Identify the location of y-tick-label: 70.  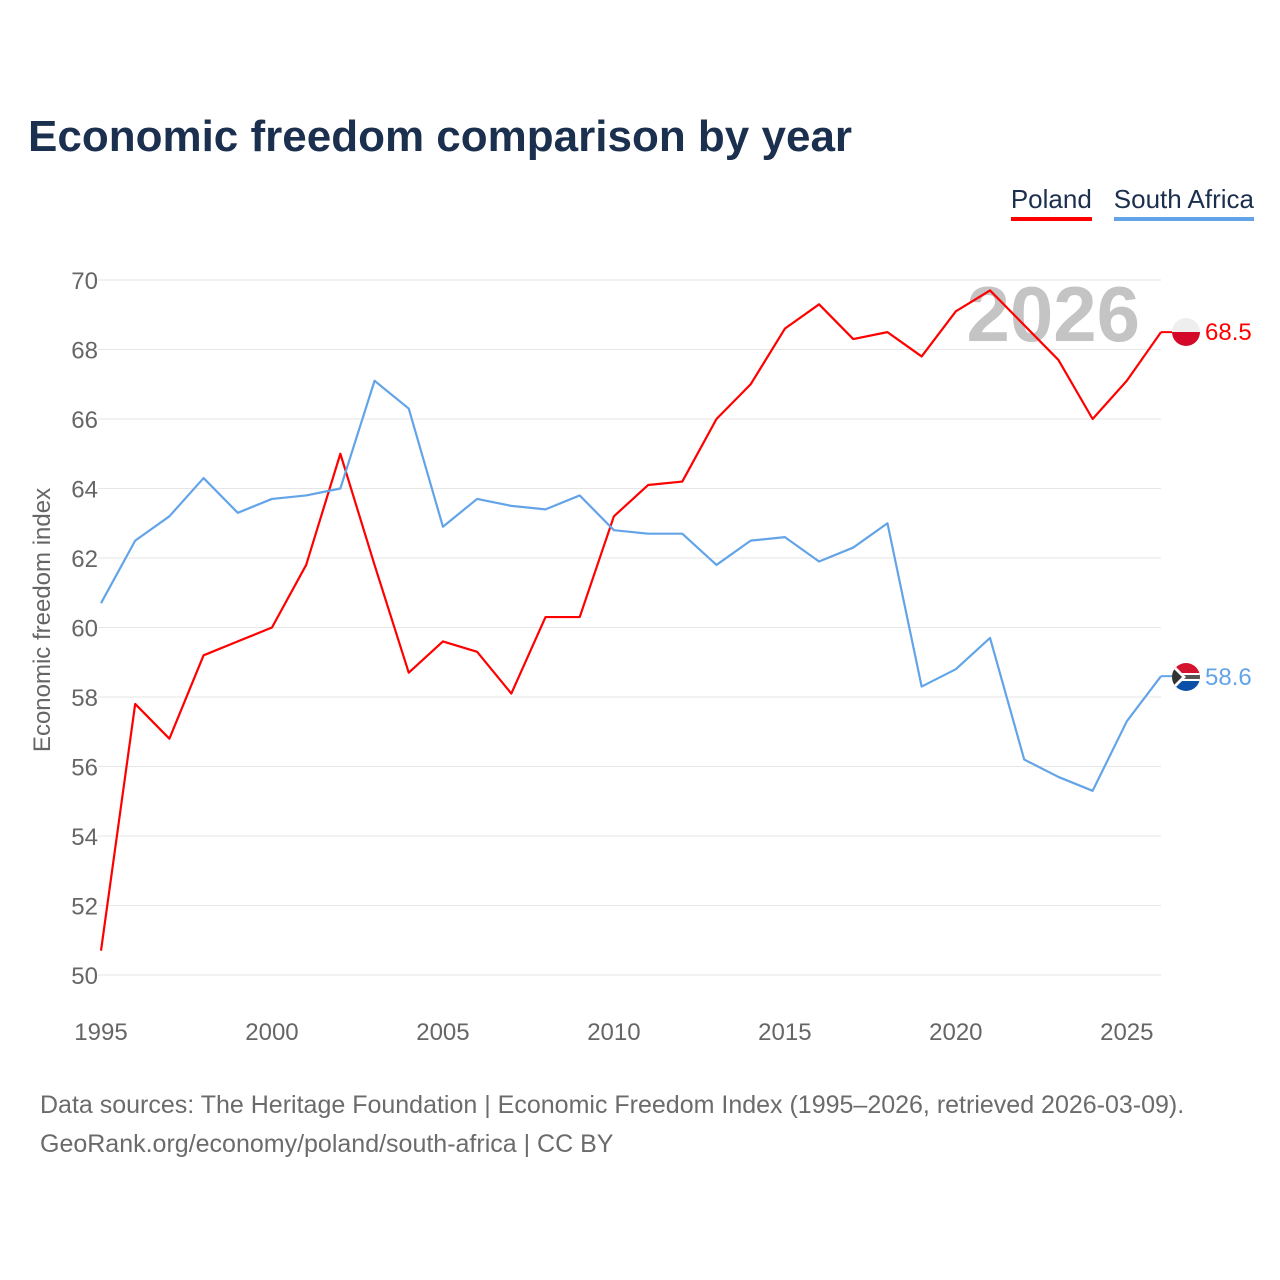
(84, 281).